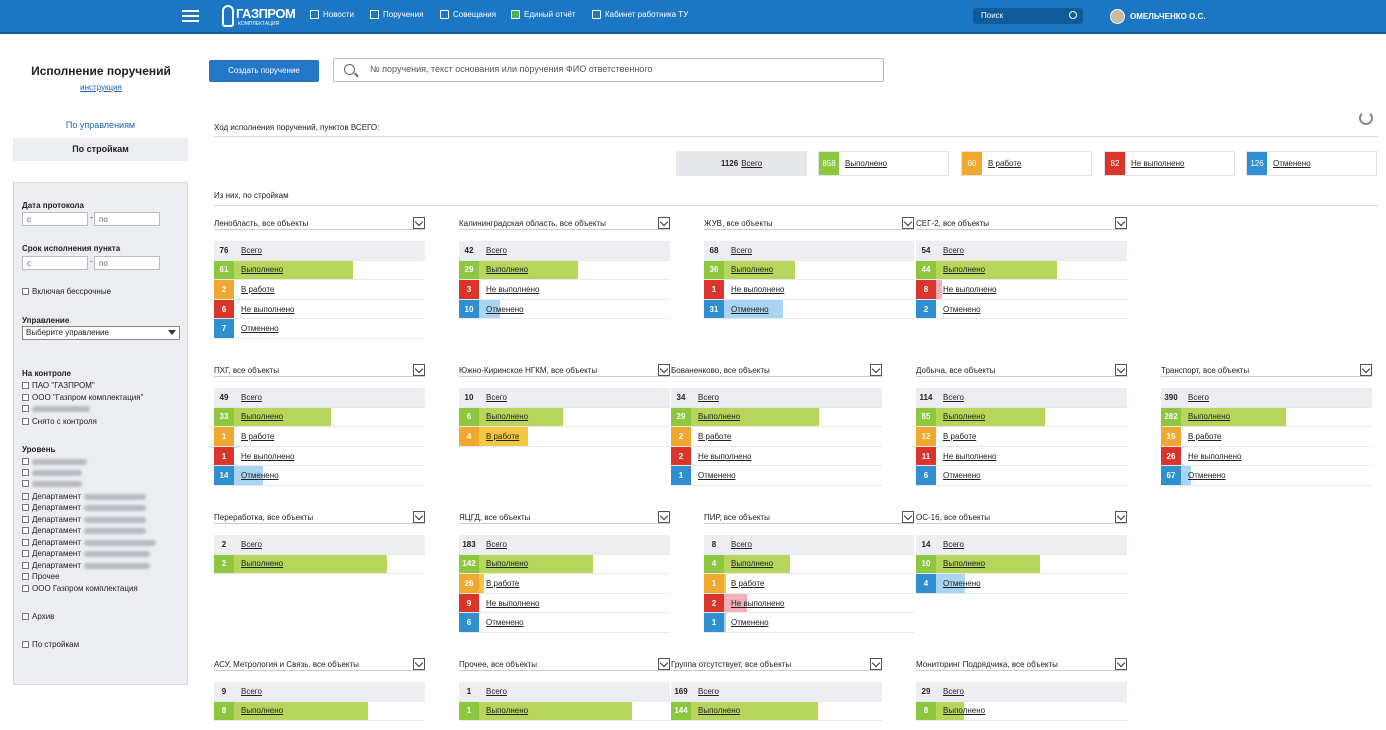 This screenshot has height=730, width=1386. Describe the element at coordinates (543, 14) in the screenshot. I see `nav-report: Единый отчёт` at that location.